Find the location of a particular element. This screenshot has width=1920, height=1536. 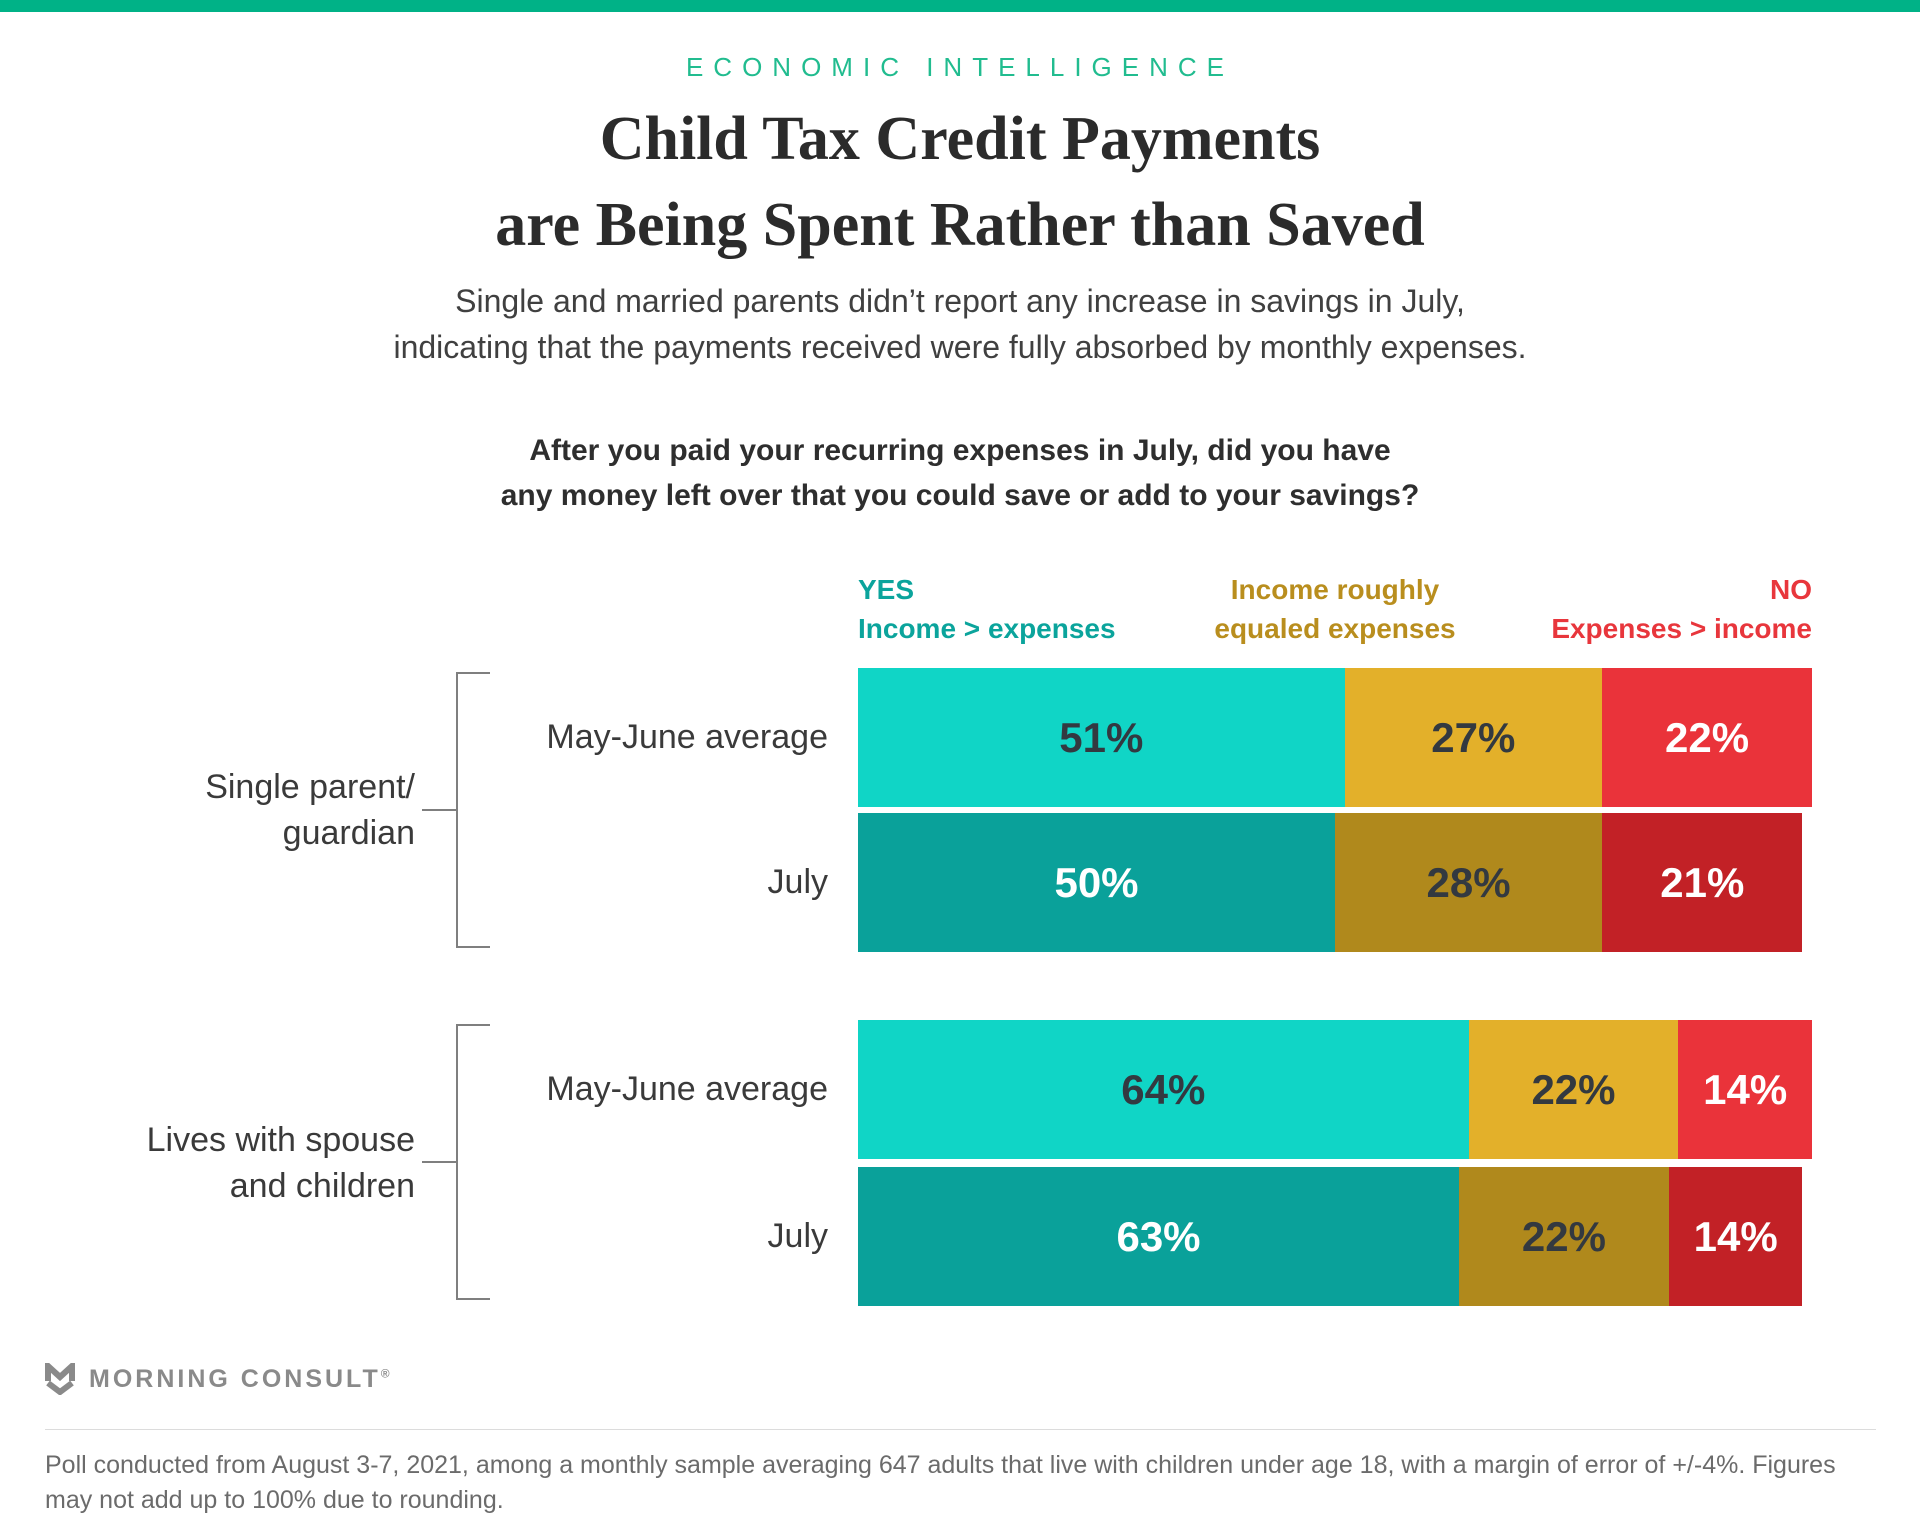

footer-divider is located at coordinates (960, 1429).